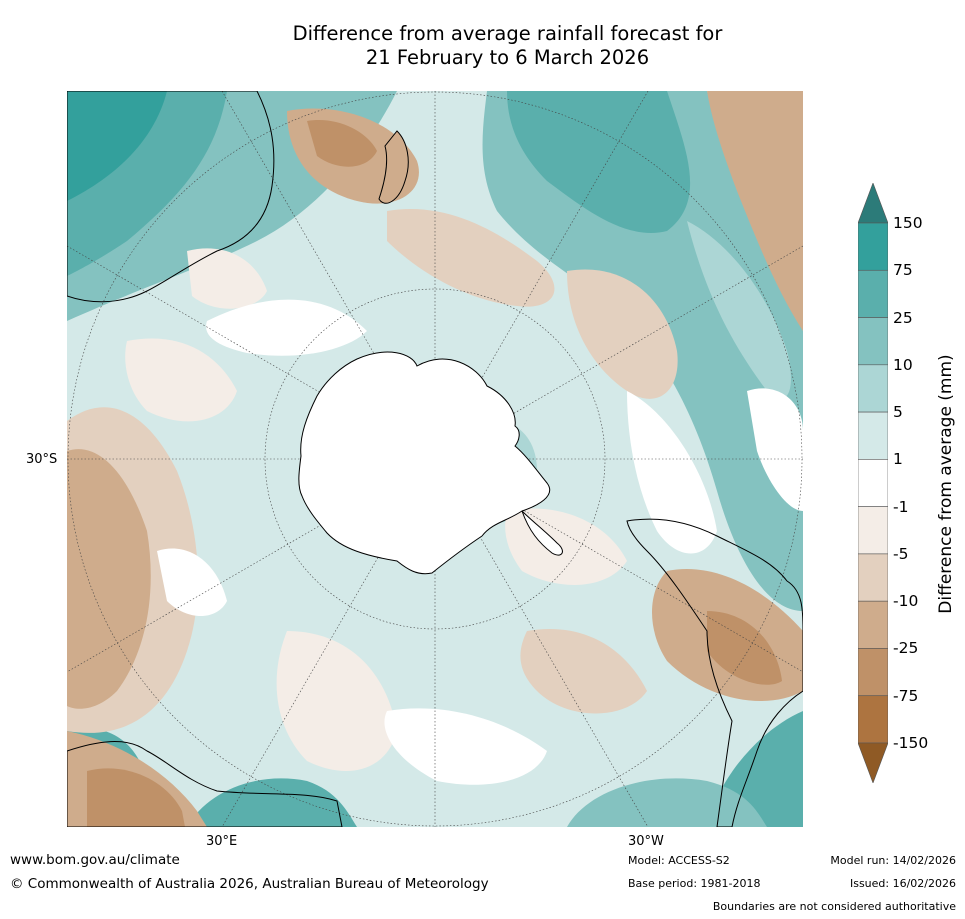 The width and height of the screenshot is (965, 919). Describe the element at coordinates (205, 784) in the screenshot. I see `africa` at that location.